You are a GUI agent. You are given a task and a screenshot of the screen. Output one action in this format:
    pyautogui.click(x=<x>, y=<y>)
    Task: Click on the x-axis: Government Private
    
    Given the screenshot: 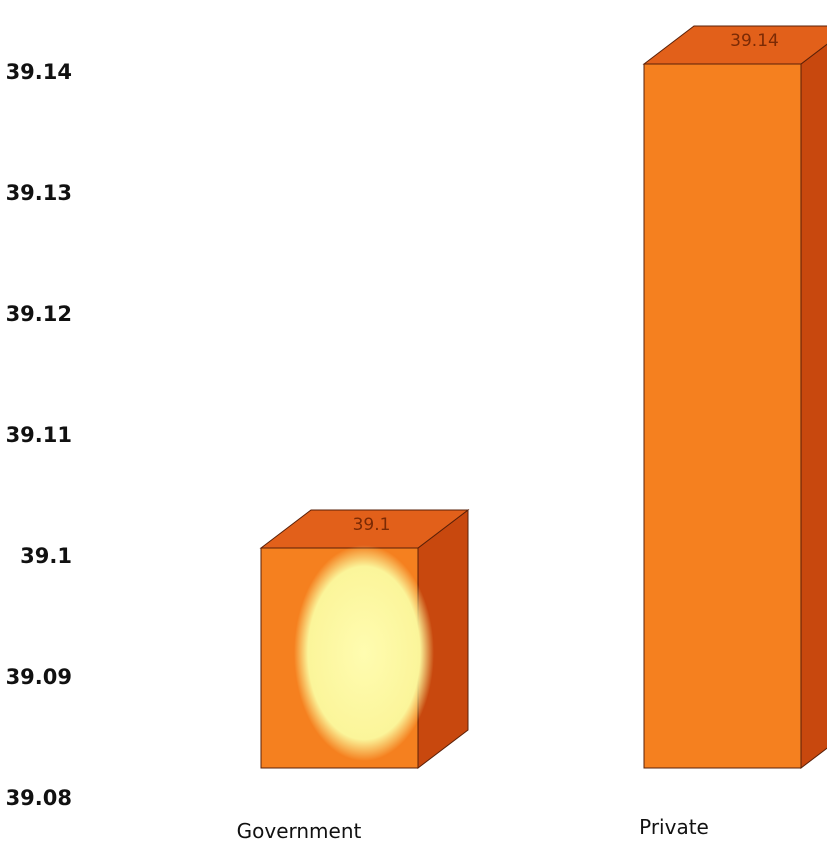 What is the action you would take?
    pyautogui.click(x=473, y=829)
    